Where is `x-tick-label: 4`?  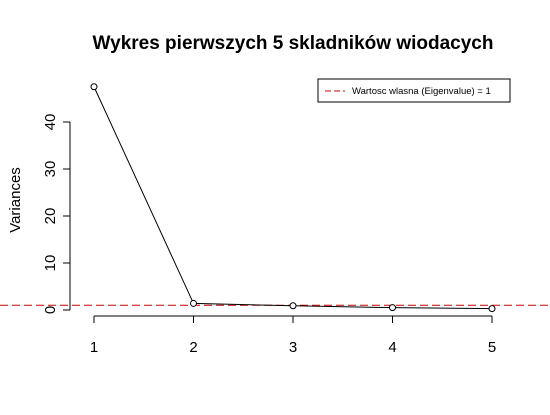 x-tick-label: 4 is located at coordinates (392, 347).